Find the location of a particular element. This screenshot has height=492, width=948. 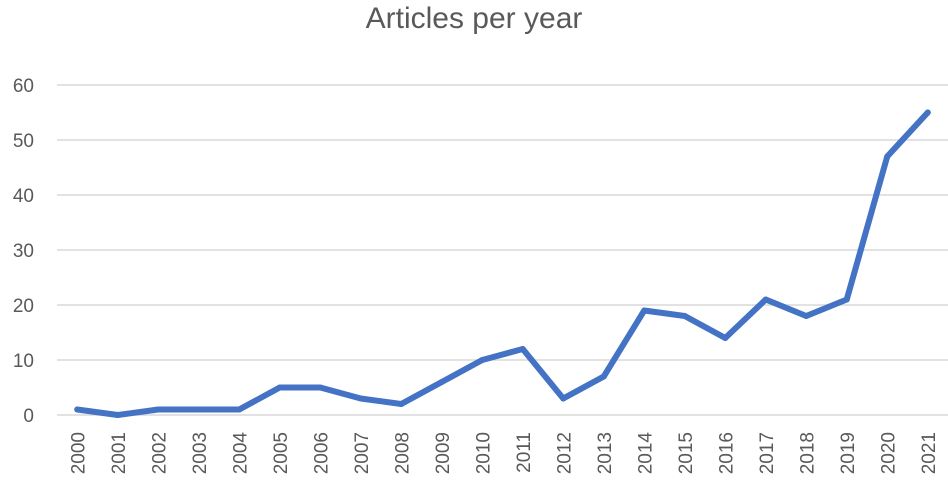

y-tick-label: 10 is located at coordinates (23, 361).